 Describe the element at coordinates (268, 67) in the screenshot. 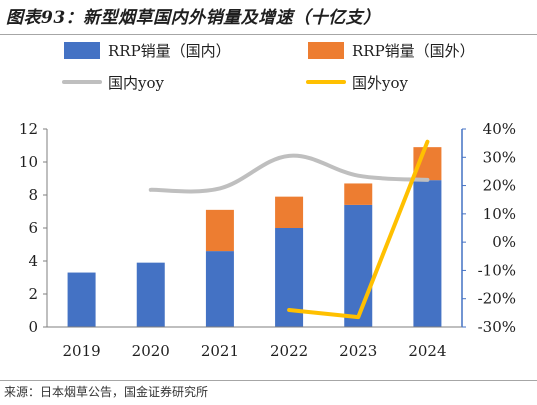

I see `legend: RRP销量（国内） RRP销量（国外） 国内yoy 国外yoy` at that location.